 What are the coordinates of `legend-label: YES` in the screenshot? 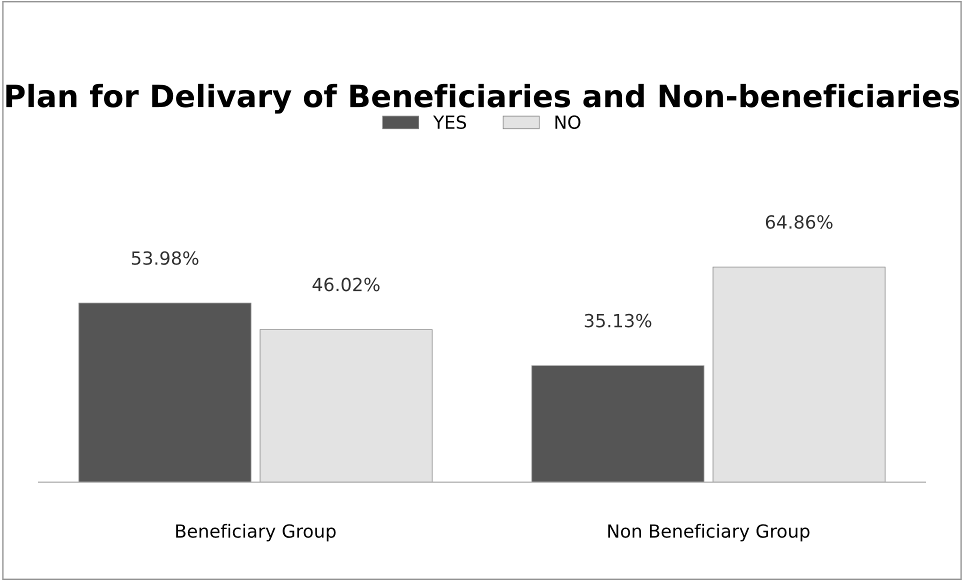 It's located at (449, 122).